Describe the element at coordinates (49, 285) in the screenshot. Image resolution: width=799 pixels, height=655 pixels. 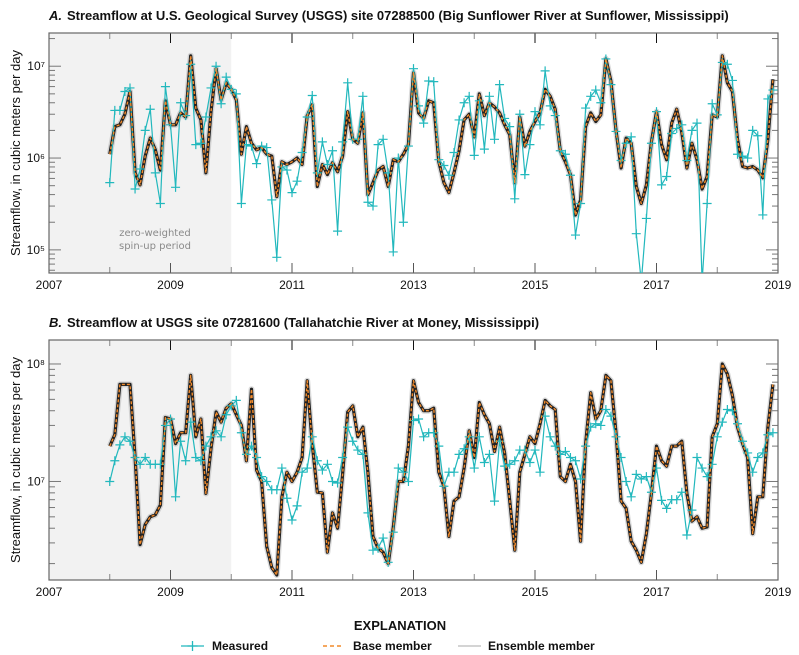
I see `x-tick-label: 2007` at that location.